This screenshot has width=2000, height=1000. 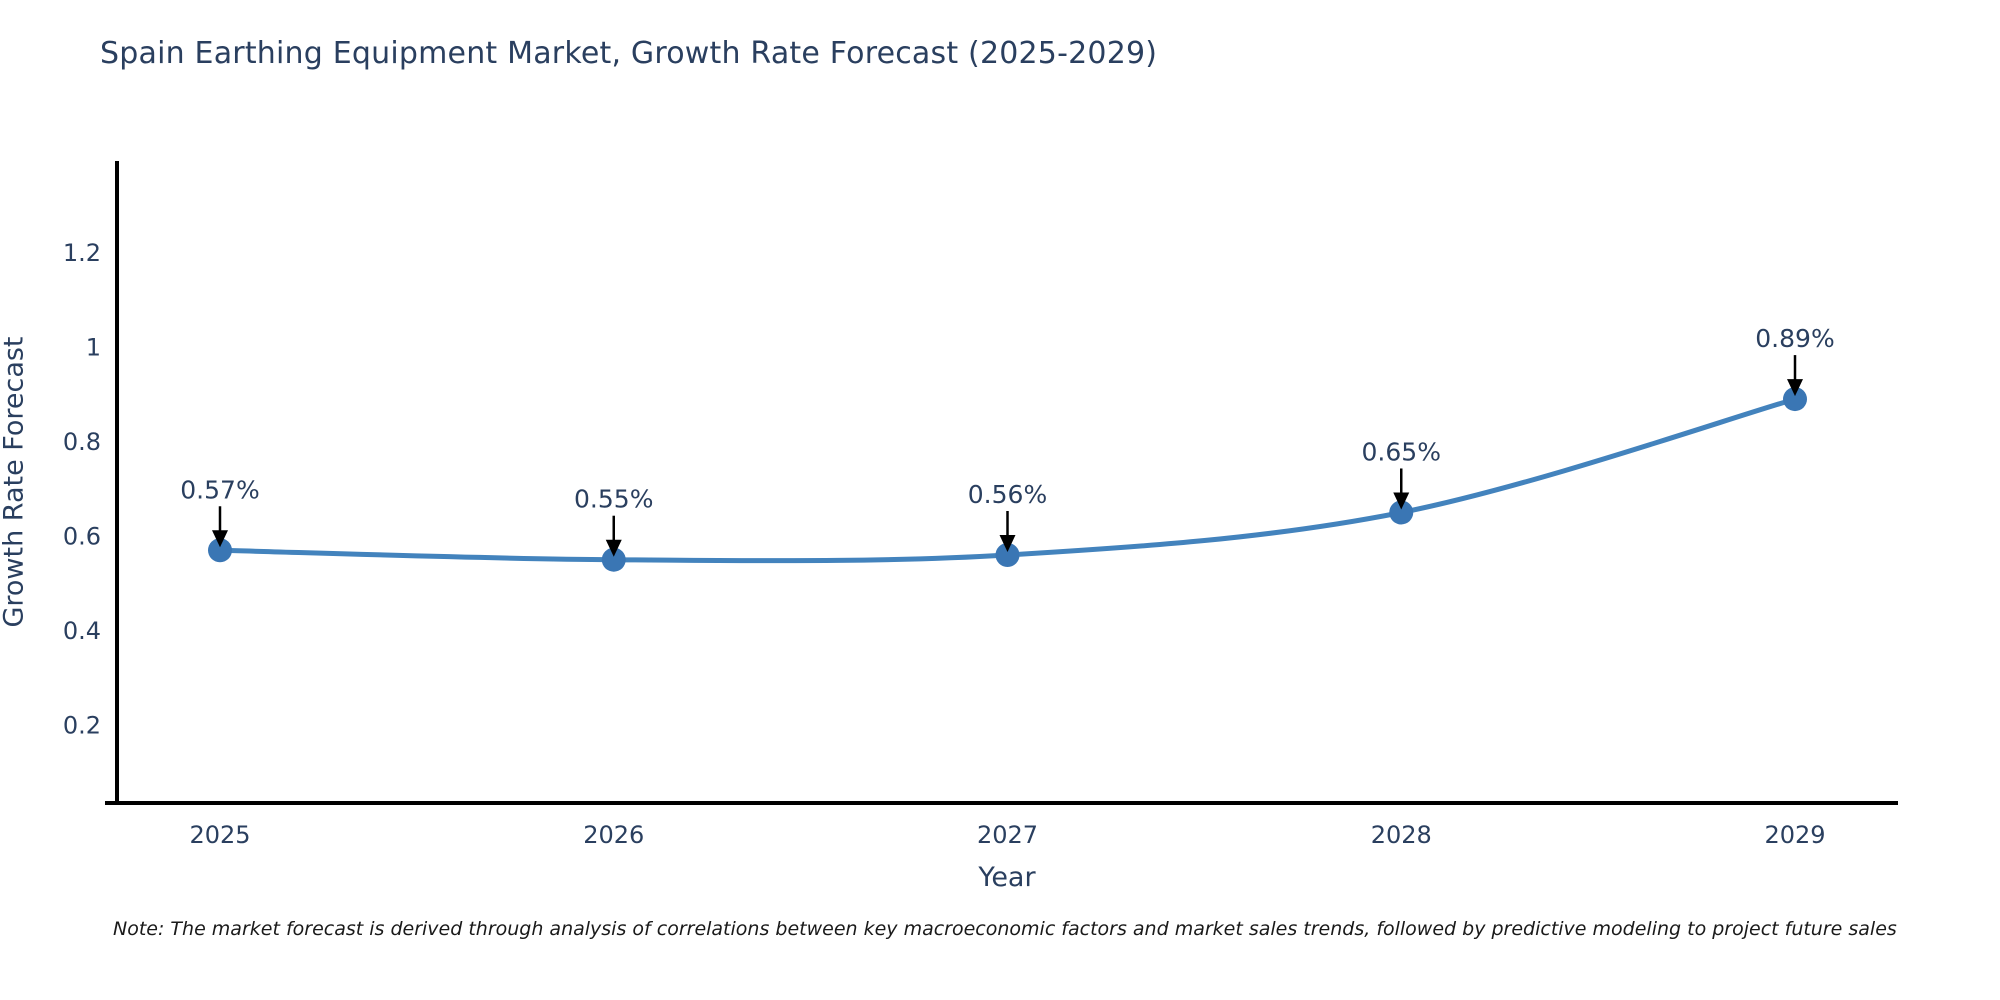 I want to click on x-tick-label: 2028, so click(x=1401, y=835).